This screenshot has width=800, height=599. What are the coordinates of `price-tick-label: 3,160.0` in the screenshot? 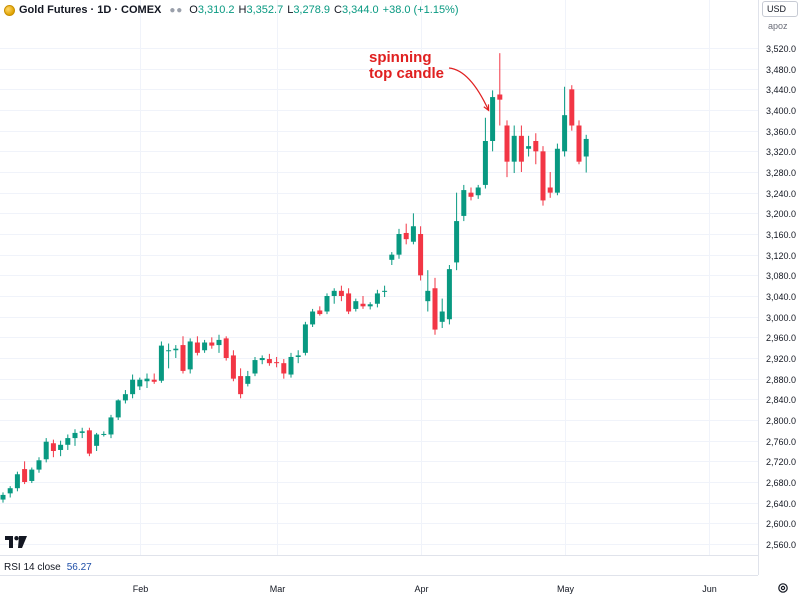 It's located at (781, 235).